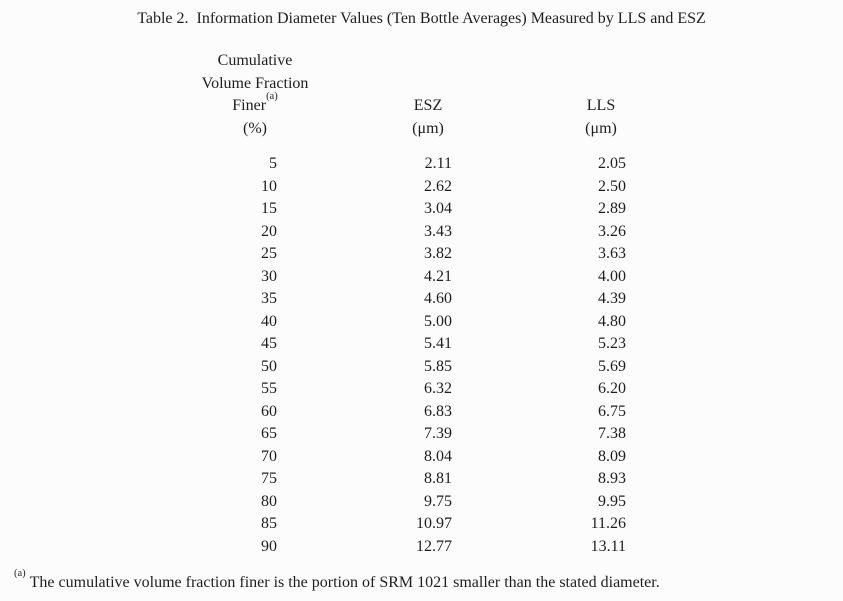  What do you see at coordinates (612, 163) in the screenshot?
I see `lls-cell: 2.05` at bounding box center [612, 163].